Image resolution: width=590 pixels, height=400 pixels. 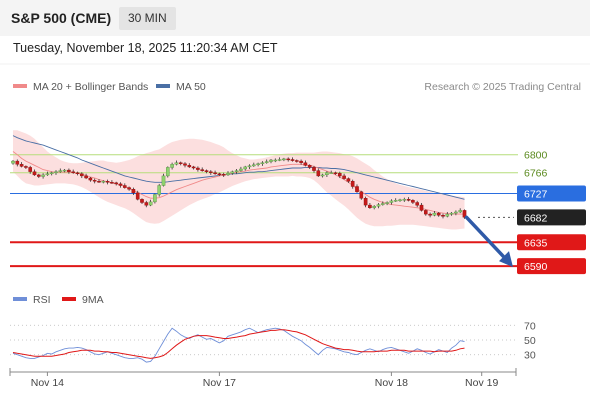 I want to click on top-header-bar: S&P 500 (CME) 30 MIN, so click(x=295, y=18).